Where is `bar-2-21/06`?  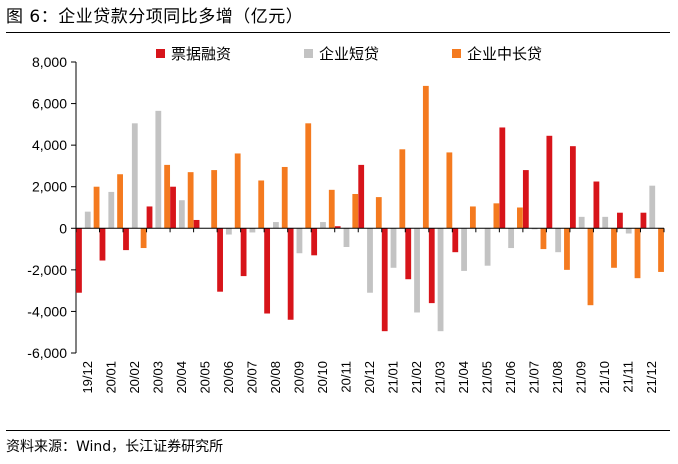 bar-2-21/06 is located at coordinates (511, 238).